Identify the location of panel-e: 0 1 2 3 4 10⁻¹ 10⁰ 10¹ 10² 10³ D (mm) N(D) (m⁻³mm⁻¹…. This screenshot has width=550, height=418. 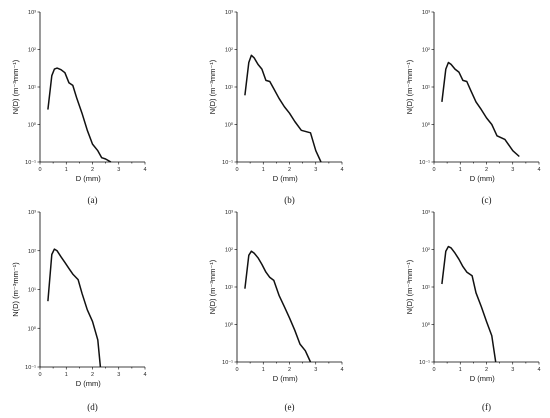
(276, 311).